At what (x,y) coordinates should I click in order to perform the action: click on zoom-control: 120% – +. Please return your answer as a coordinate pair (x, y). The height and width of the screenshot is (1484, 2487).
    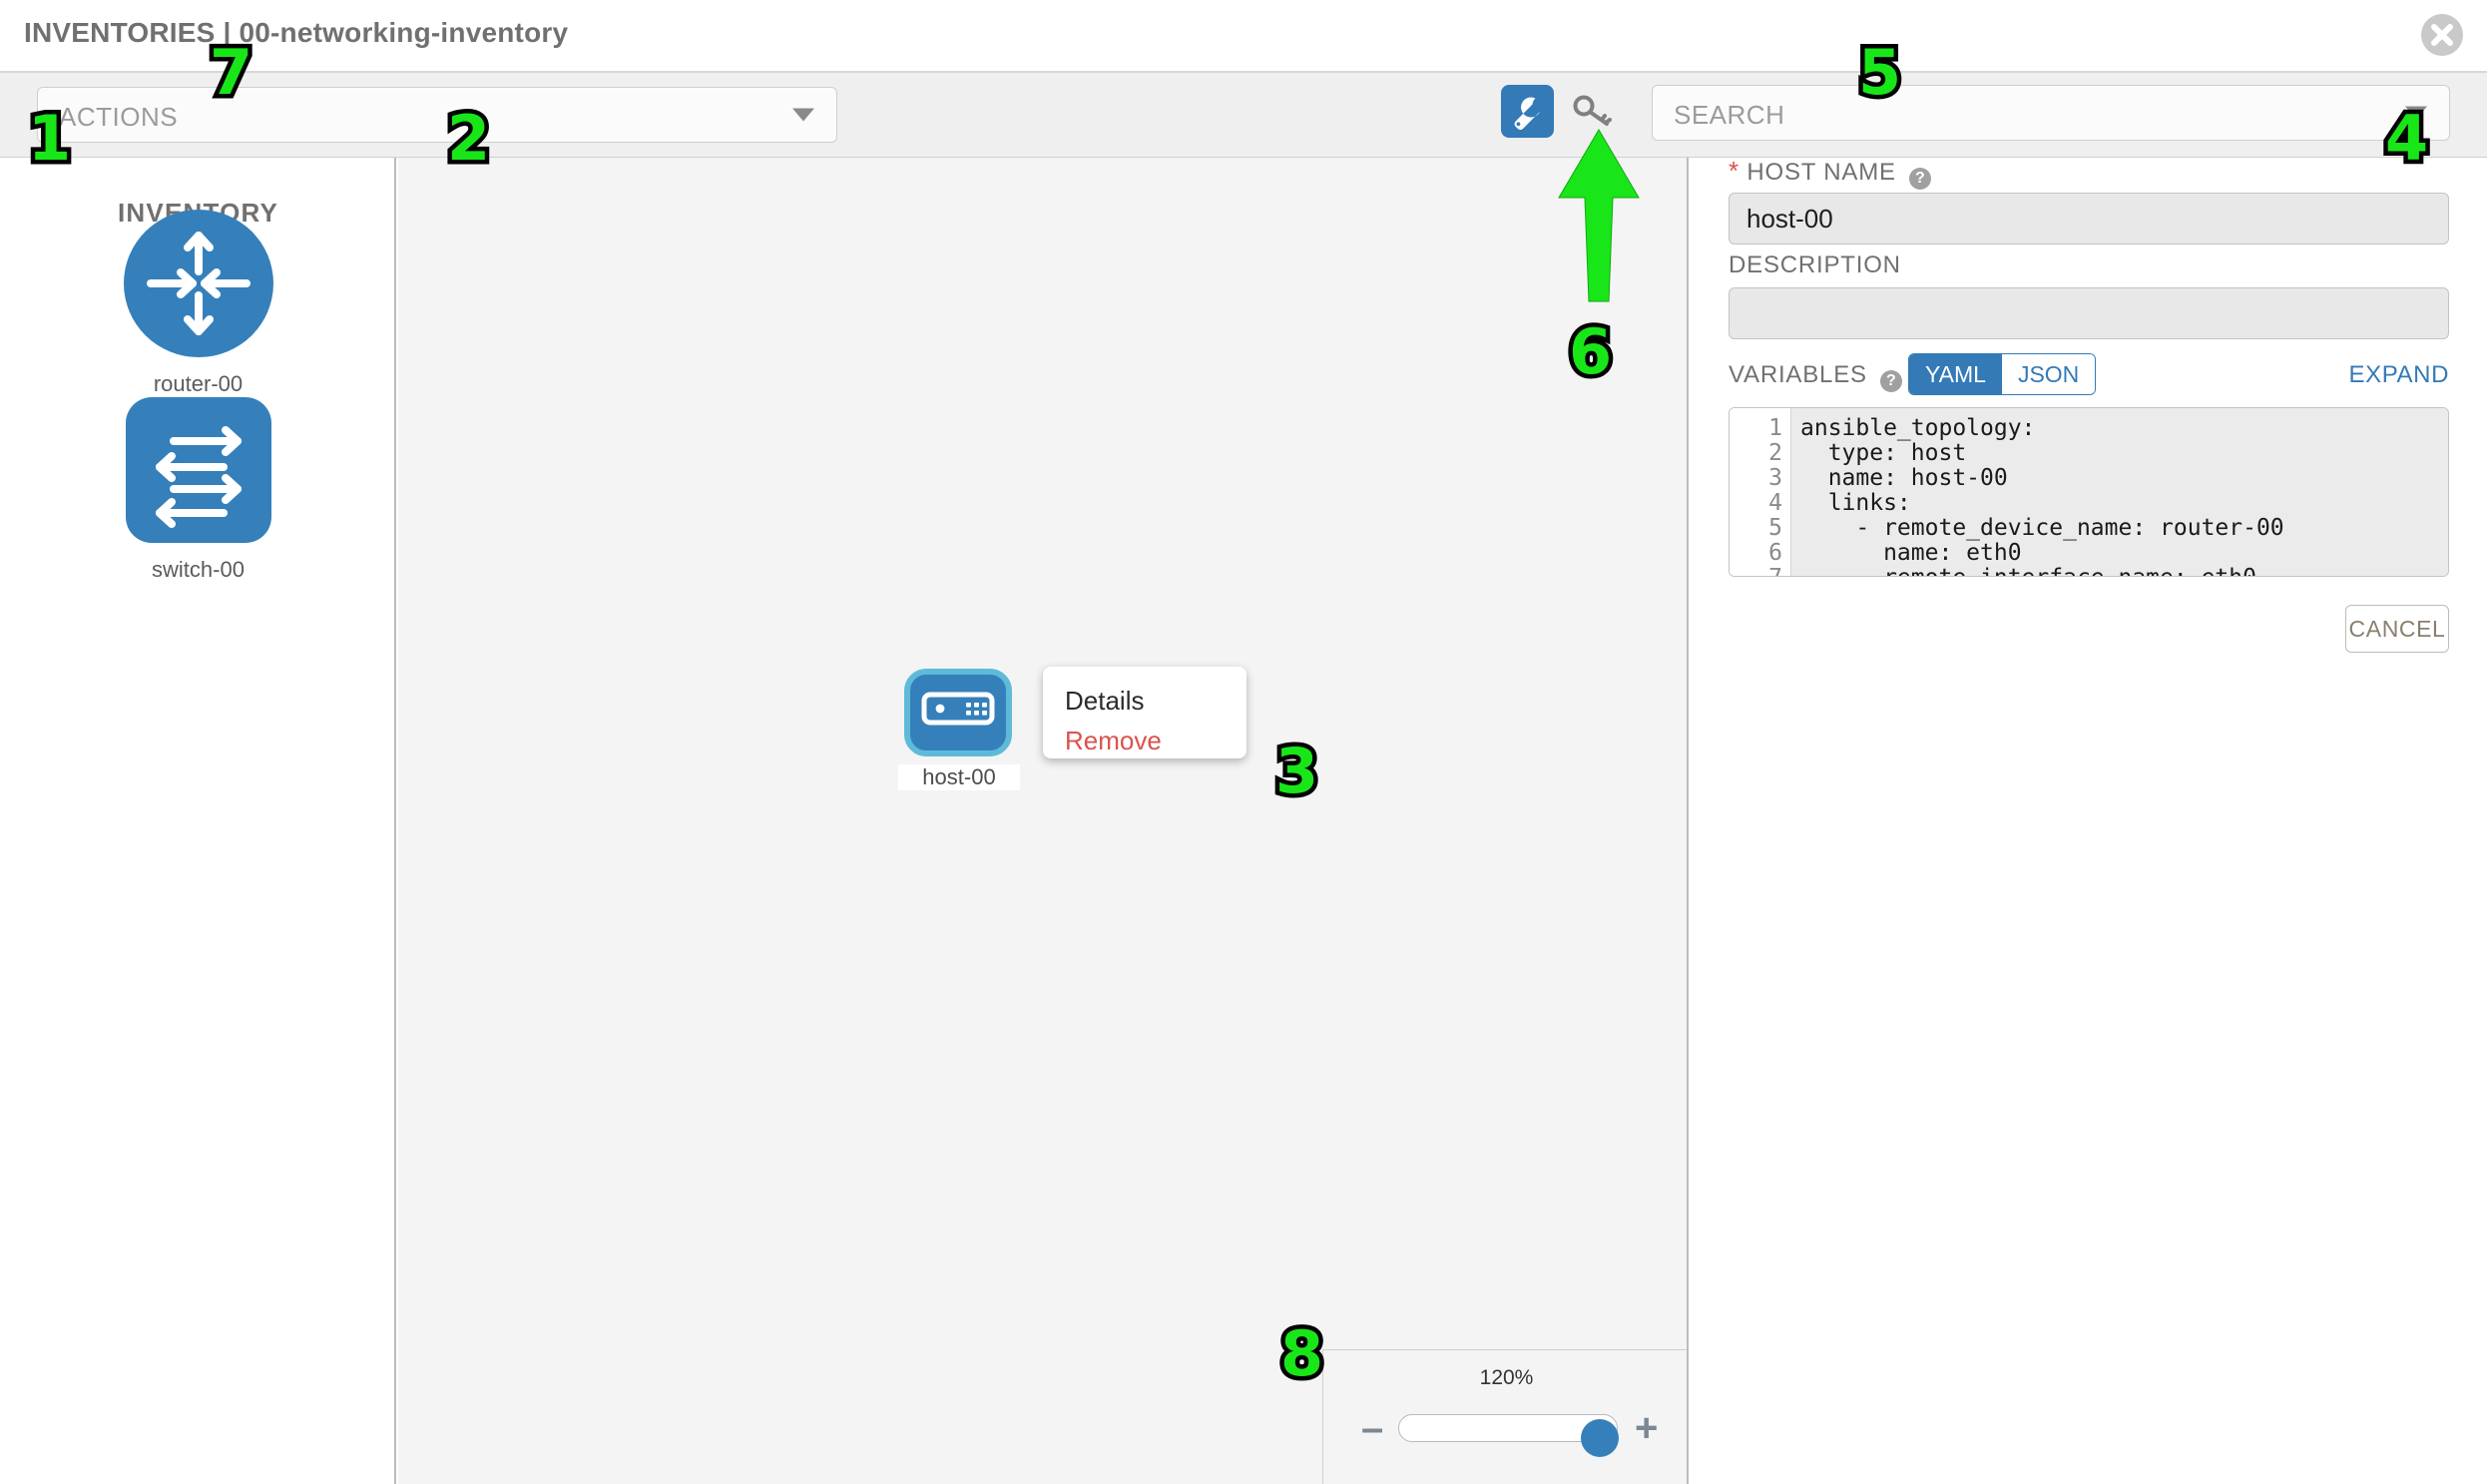
    Looking at the image, I should click on (1504, 1416).